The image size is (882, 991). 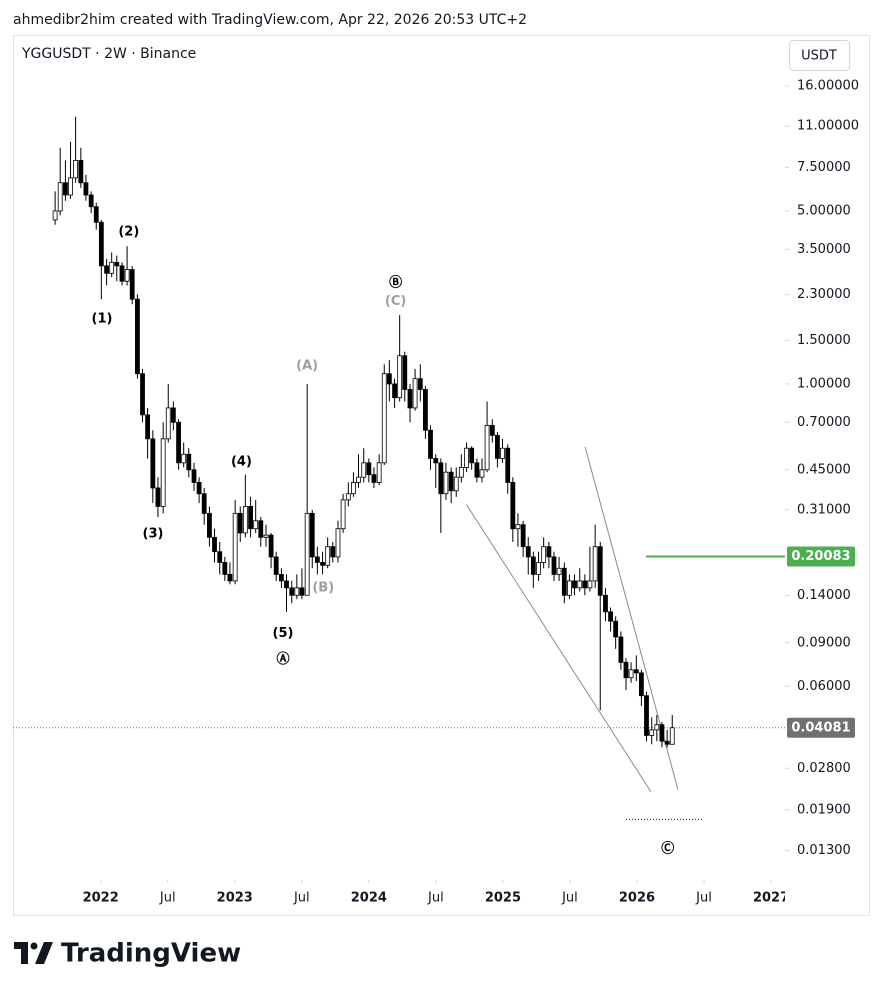 I want to click on y-tick-label: 0.45000, so click(x=824, y=469).